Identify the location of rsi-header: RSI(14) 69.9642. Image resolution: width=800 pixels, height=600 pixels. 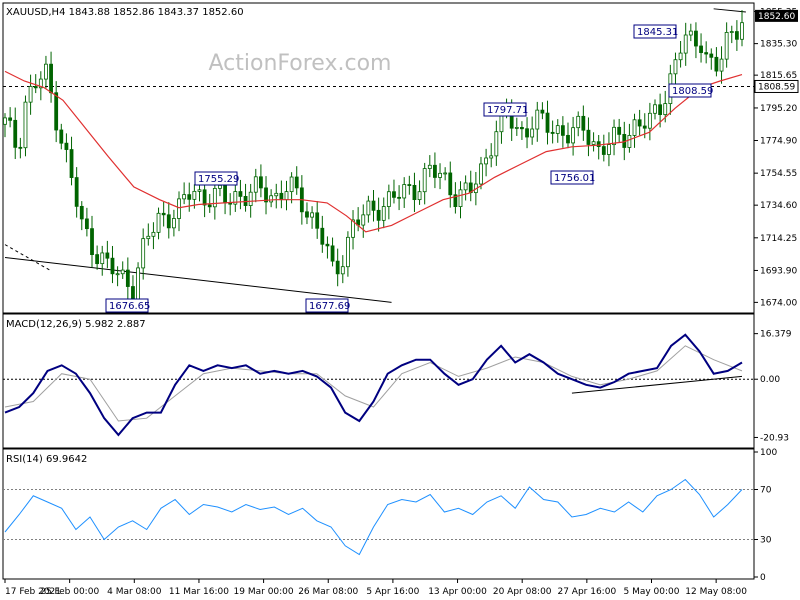
(46, 459).